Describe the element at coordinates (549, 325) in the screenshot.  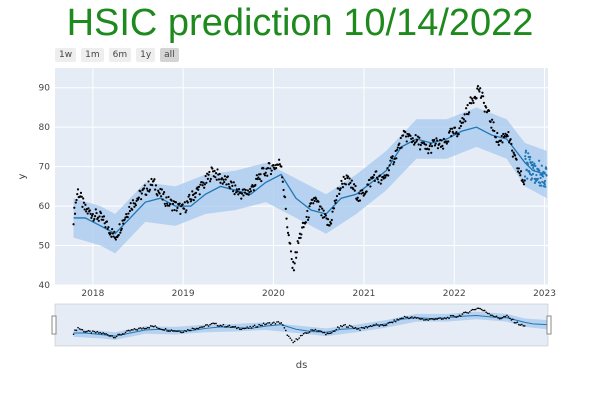
I see `range-slider-right-handle` at that location.